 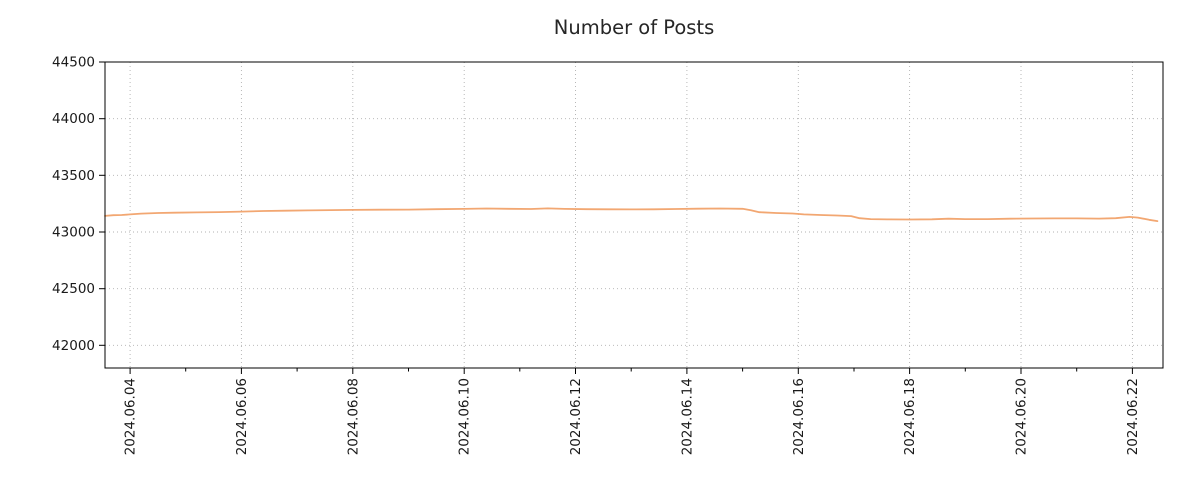 What do you see at coordinates (73, 233) in the screenshot?
I see `y-axis-tick-label: 43000` at bounding box center [73, 233].